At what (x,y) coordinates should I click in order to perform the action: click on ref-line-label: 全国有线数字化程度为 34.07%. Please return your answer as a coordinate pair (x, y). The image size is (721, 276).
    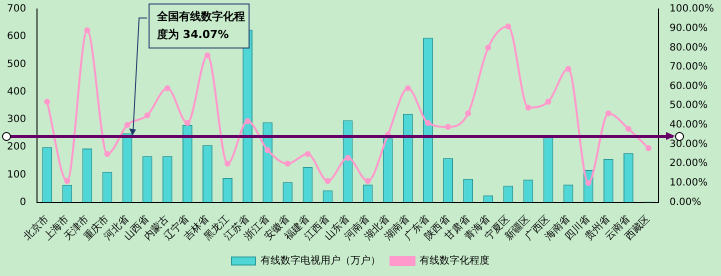
    Looking at the image, I should click on (201, 25).